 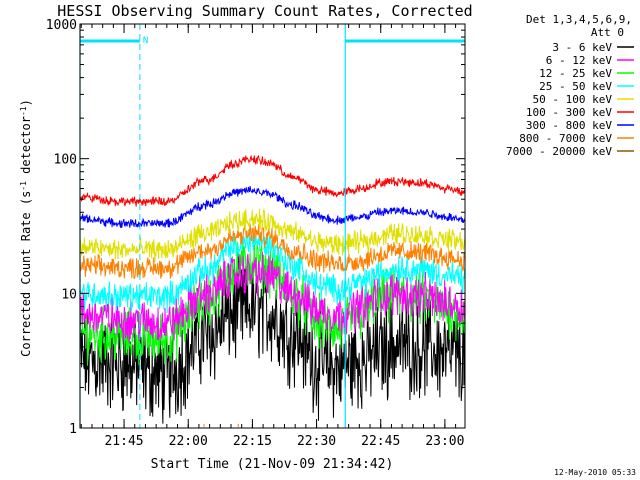 I want to click on y-axis-label-close: ), so click(x=26, y=102).